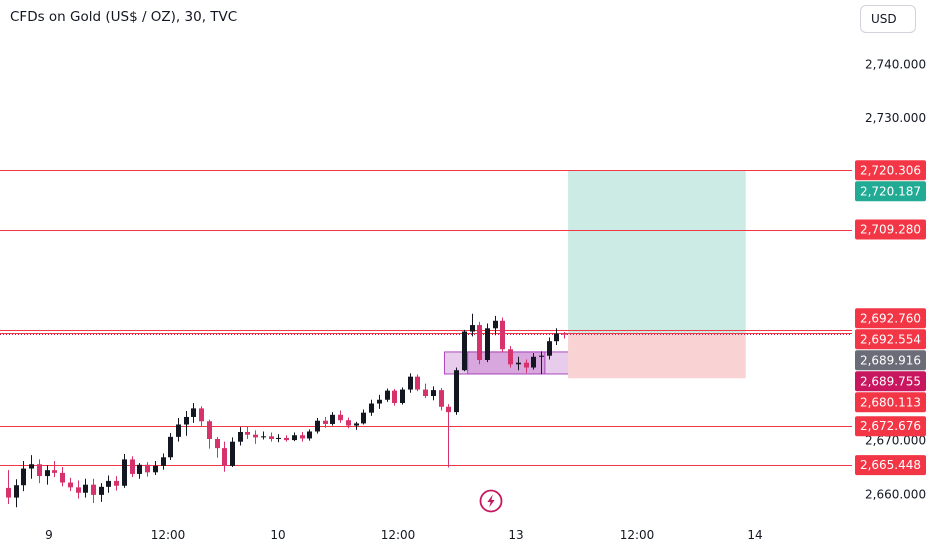 This screenshot has width=932, height=550. I want to click on price-label: 2,692.760, so click(890, 318).